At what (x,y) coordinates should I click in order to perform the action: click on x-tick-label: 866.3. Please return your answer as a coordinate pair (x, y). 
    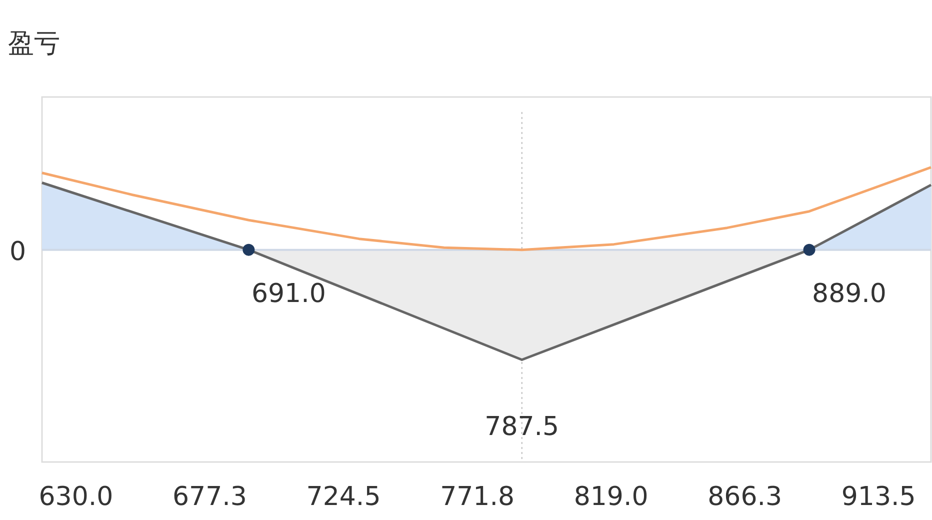
    Looking at the image, I should click on (745, 497).